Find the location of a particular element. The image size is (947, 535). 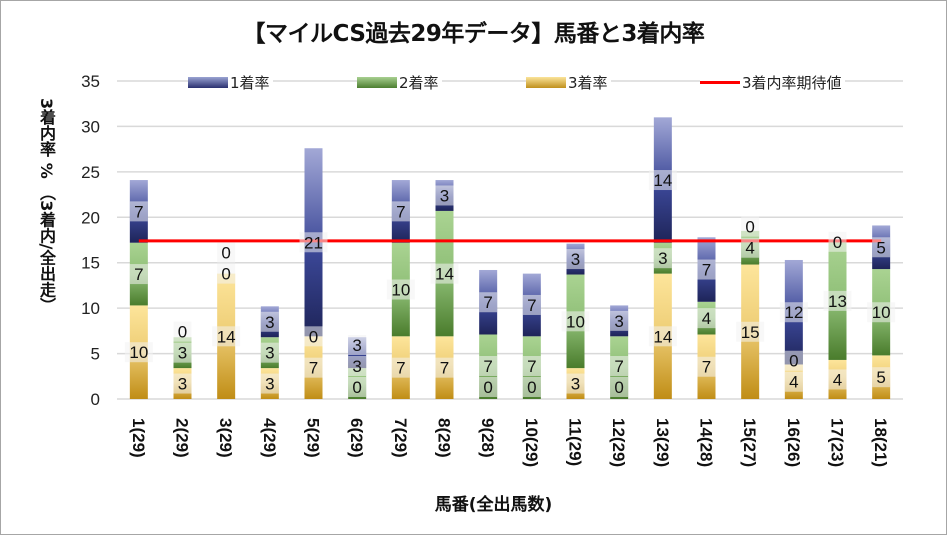

data-label-1st: 12 is located at coordinates (793, 312).